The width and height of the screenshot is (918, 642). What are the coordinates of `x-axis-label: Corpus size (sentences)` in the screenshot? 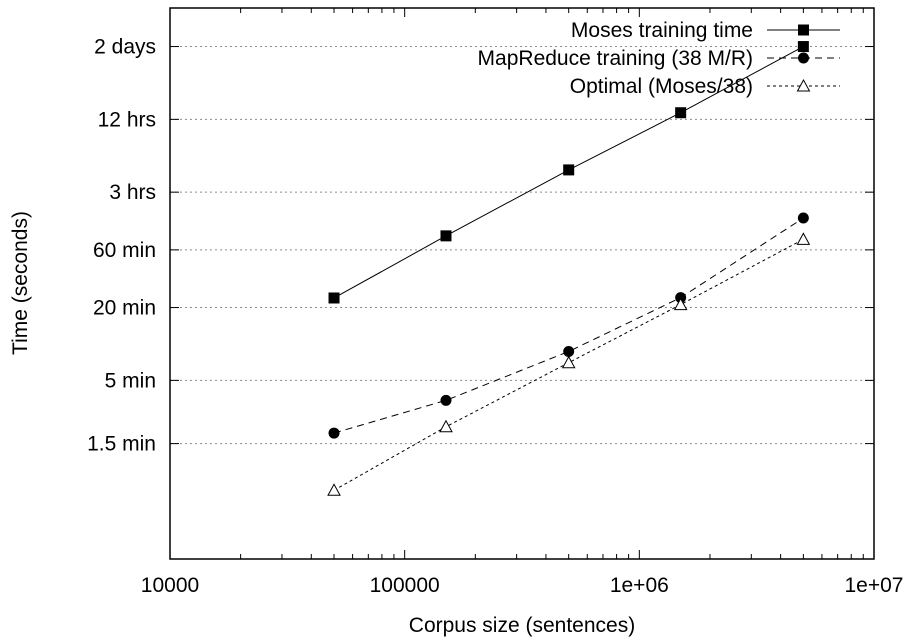 It's located at (522, 625).